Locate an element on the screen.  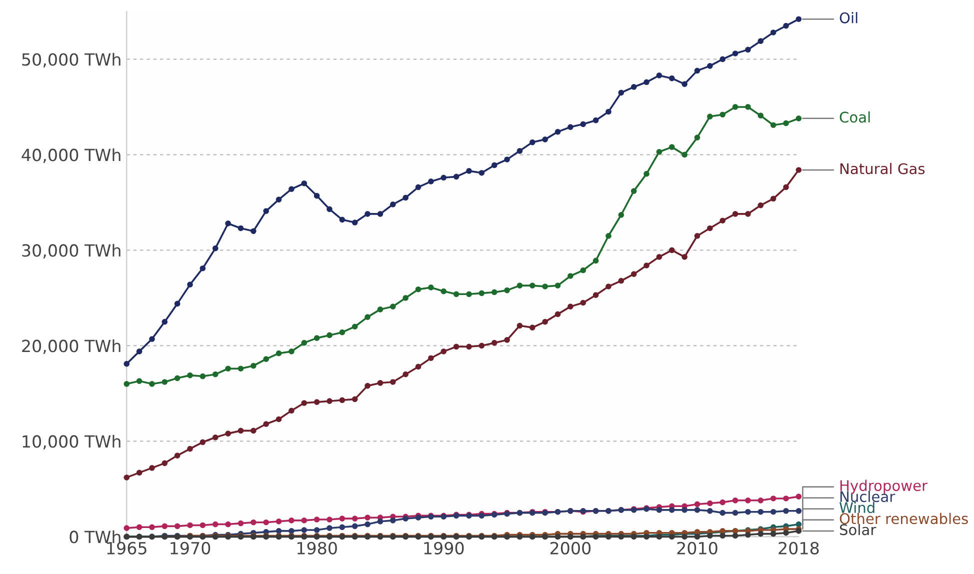
y-tick-label: 0 TWh is located at coordinates (95, 537).